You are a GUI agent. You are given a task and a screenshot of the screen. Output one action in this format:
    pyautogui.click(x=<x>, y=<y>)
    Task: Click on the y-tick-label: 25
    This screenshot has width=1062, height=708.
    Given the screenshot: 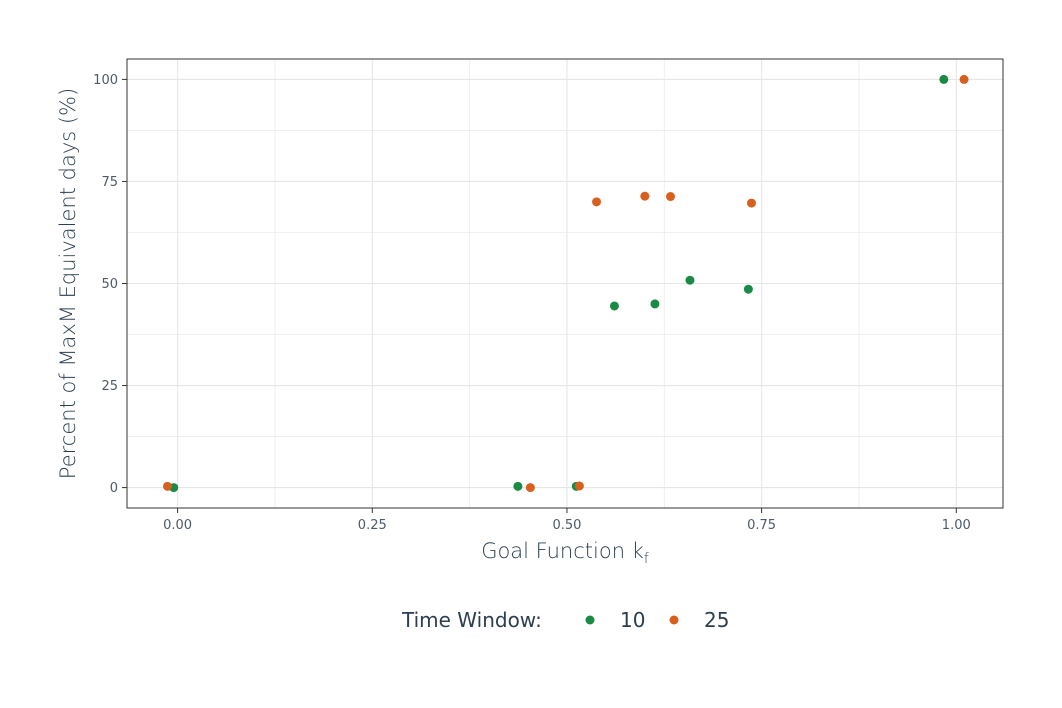 What is the action you would take?
    pyautogui.click(x=109, y=386)
    